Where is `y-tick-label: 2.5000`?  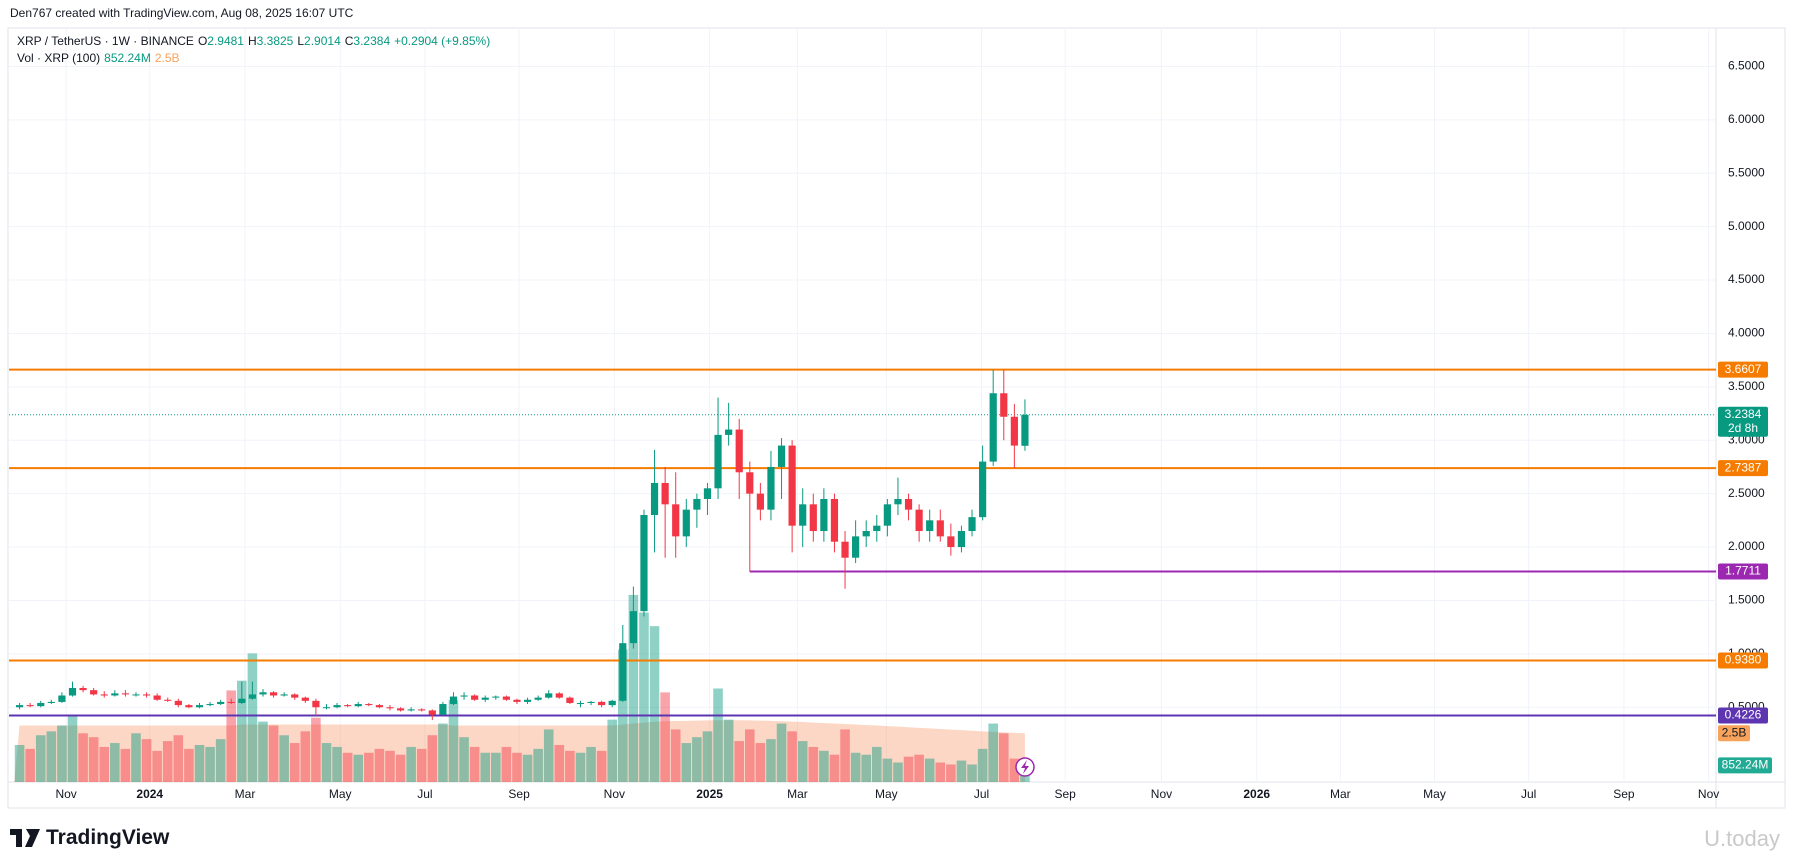 y-tick-label: 2.5000 is located at coordinates (1746, 493).